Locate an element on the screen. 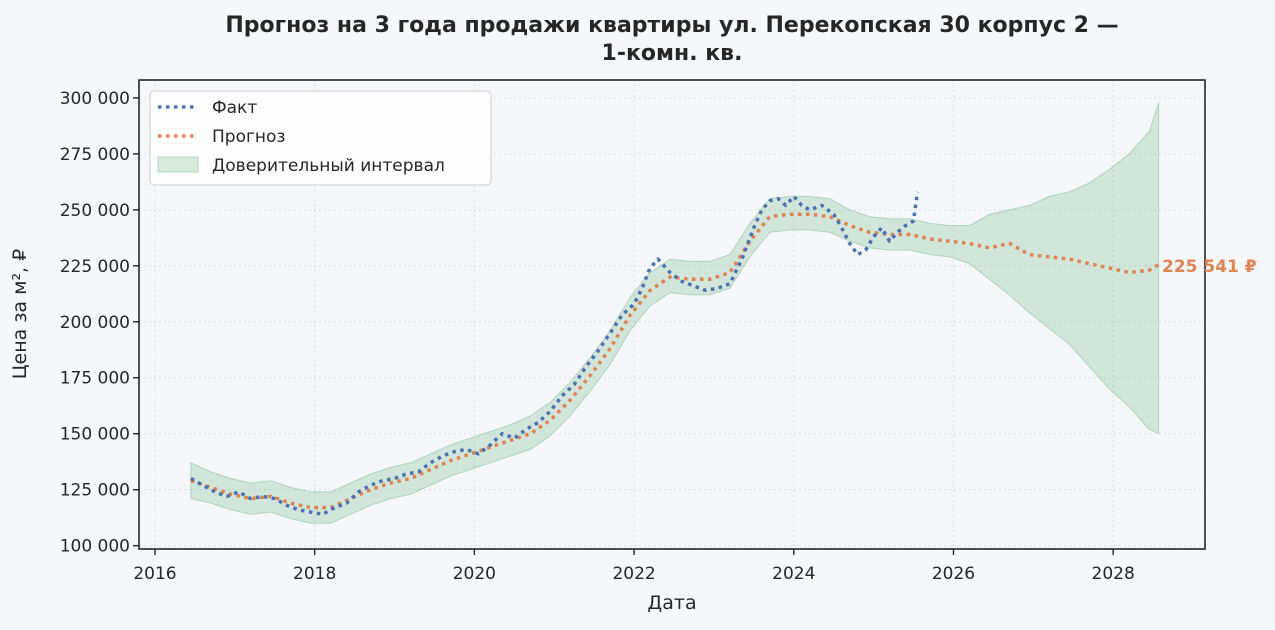  legend-fact-label: Факт is located at coordinates (234, 108).